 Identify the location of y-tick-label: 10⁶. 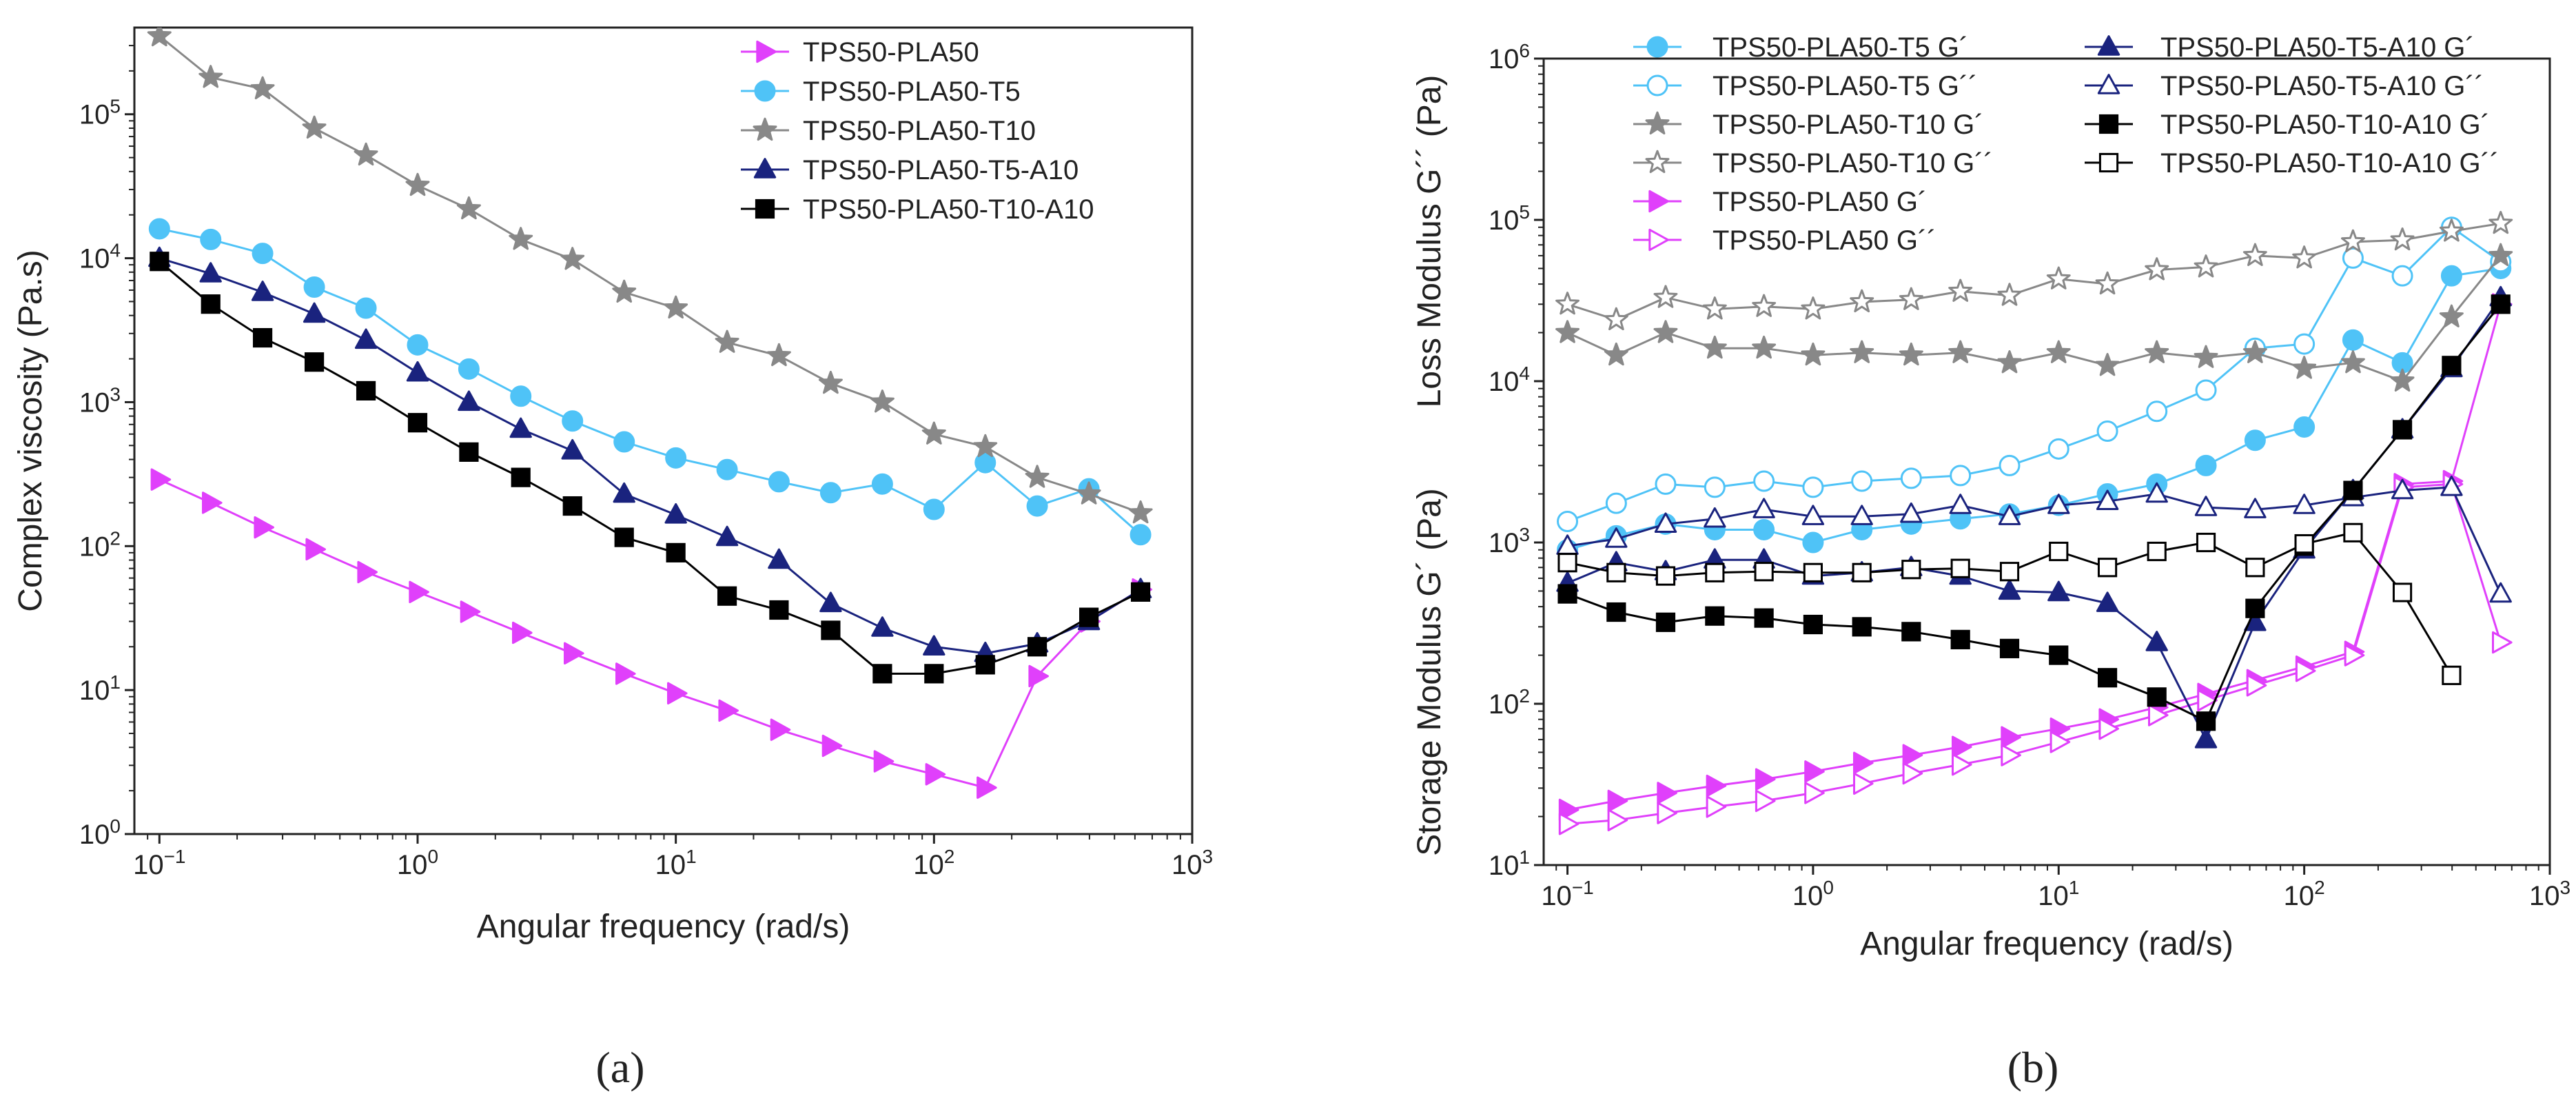
(1509, 57).